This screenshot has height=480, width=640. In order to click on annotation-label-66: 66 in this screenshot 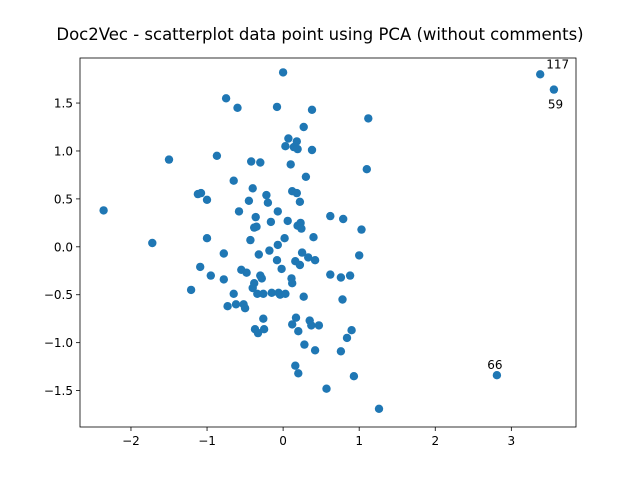, I will do `click(494, 365)`.